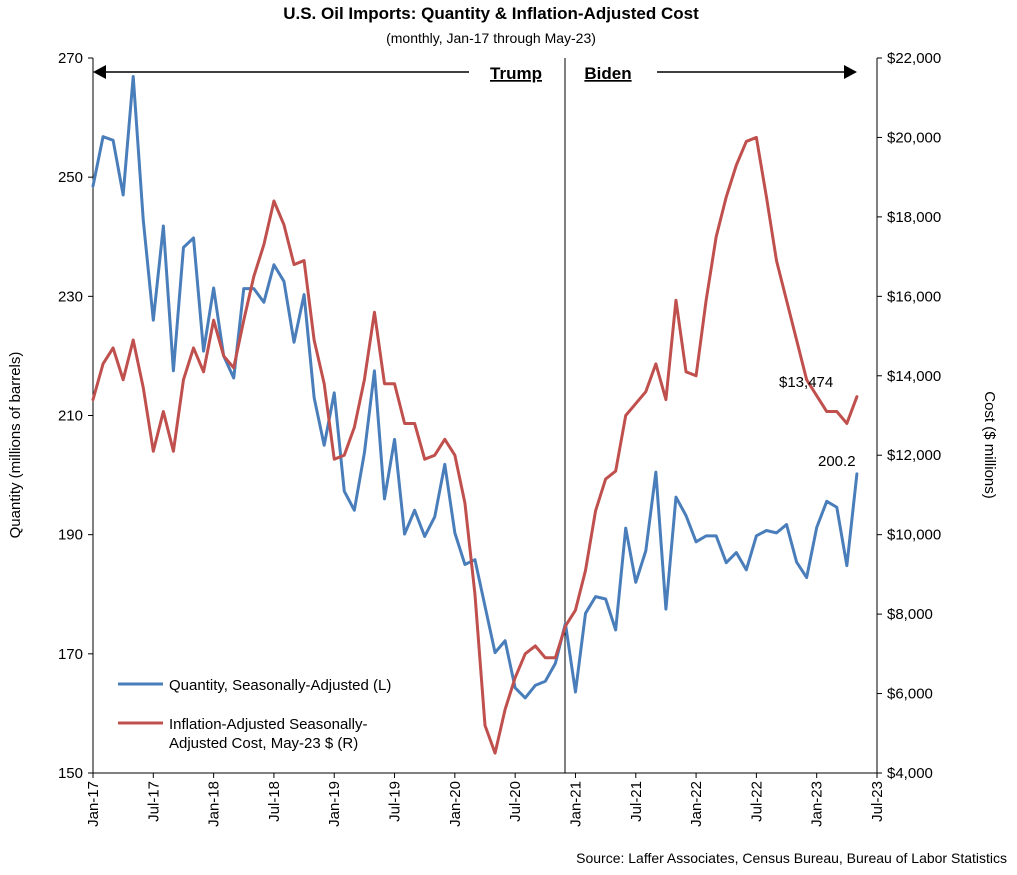 The height and width of the screenshot is (875, 1017). Describe the element at coordinates (491, 38) in the screenshot. I see `chart-subtitle: (monthly, Jan-17 through May-23)` at that location.